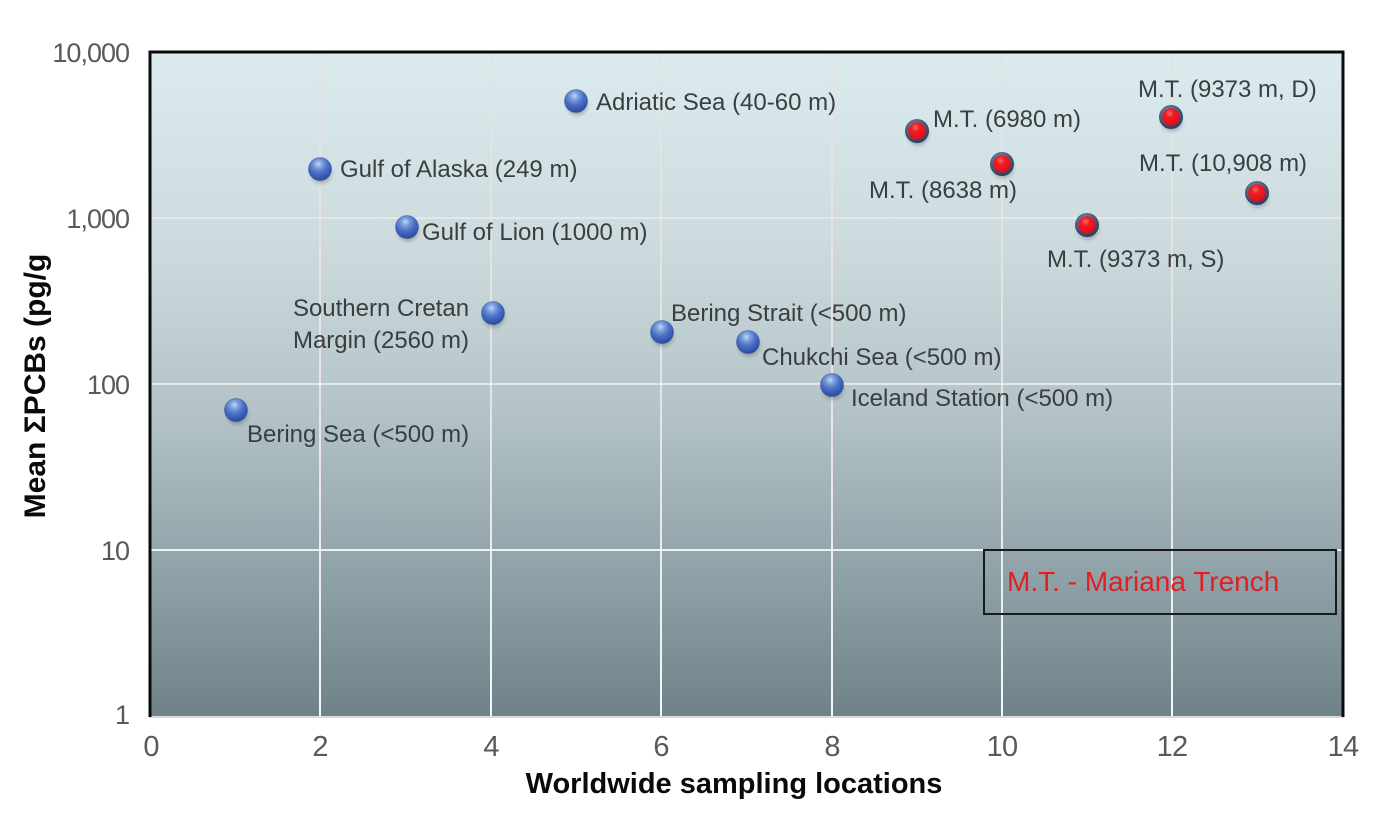 The width and height of the screenshot is (1391, 835). I want to click on svg-text: Bering Sea (<500 m), so click(358, 434).